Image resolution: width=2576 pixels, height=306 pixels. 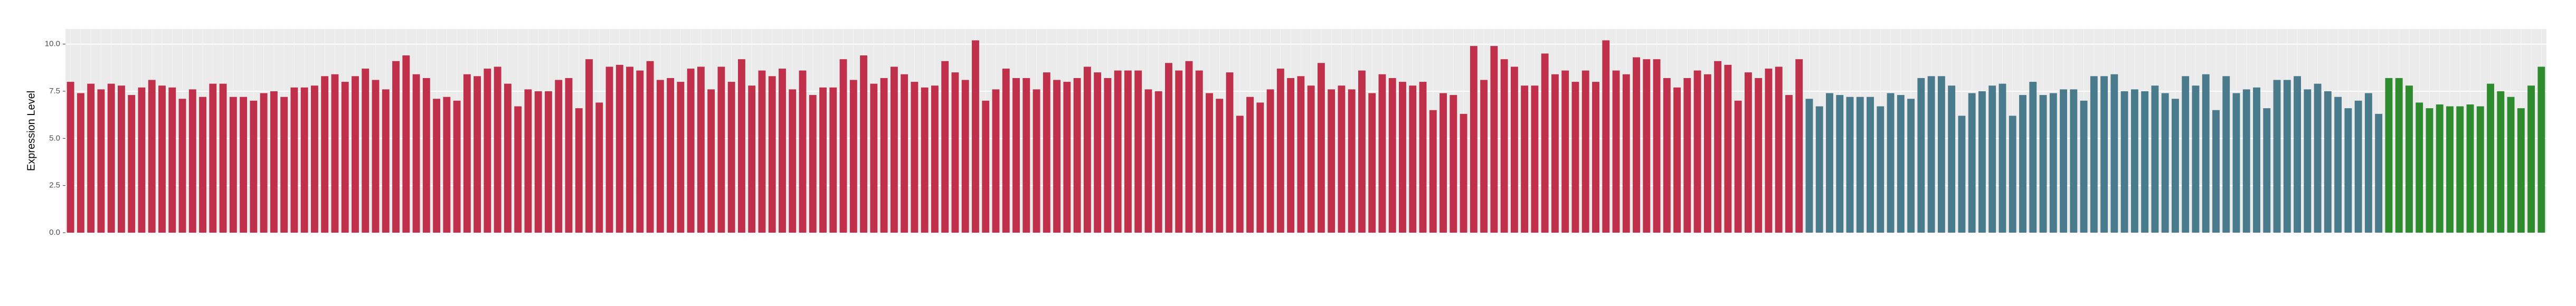 What do you see at coordinates (54, 185) in the screenshot?
I see `y-tick-label: 2.5` at bounding box center [54, 185].